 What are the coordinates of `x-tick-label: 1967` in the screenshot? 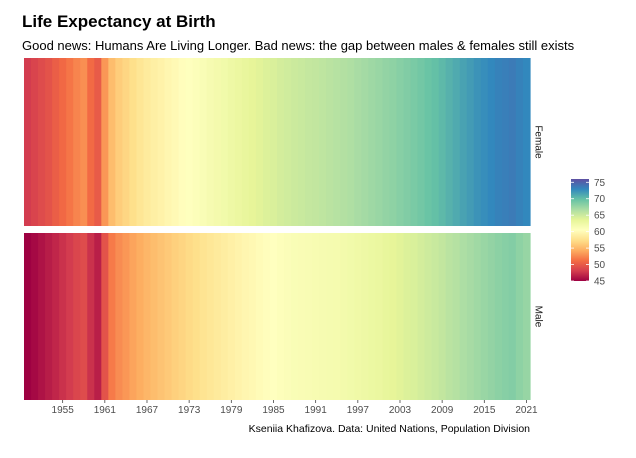 It's located at (147, 410).